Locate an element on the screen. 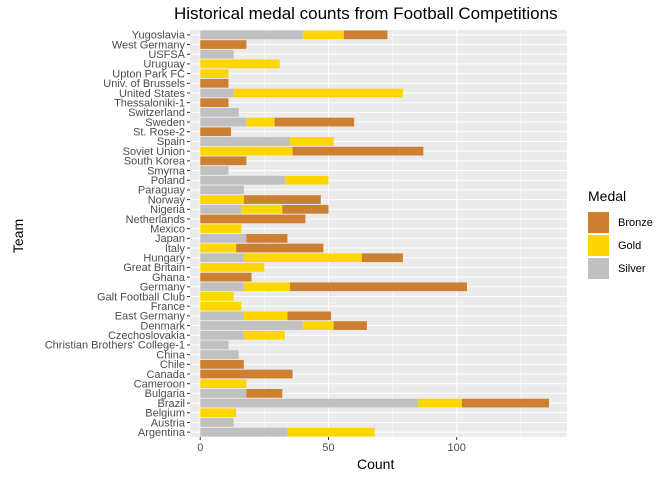  y-tick-label: Brazil is located at coordinates (171, 404).